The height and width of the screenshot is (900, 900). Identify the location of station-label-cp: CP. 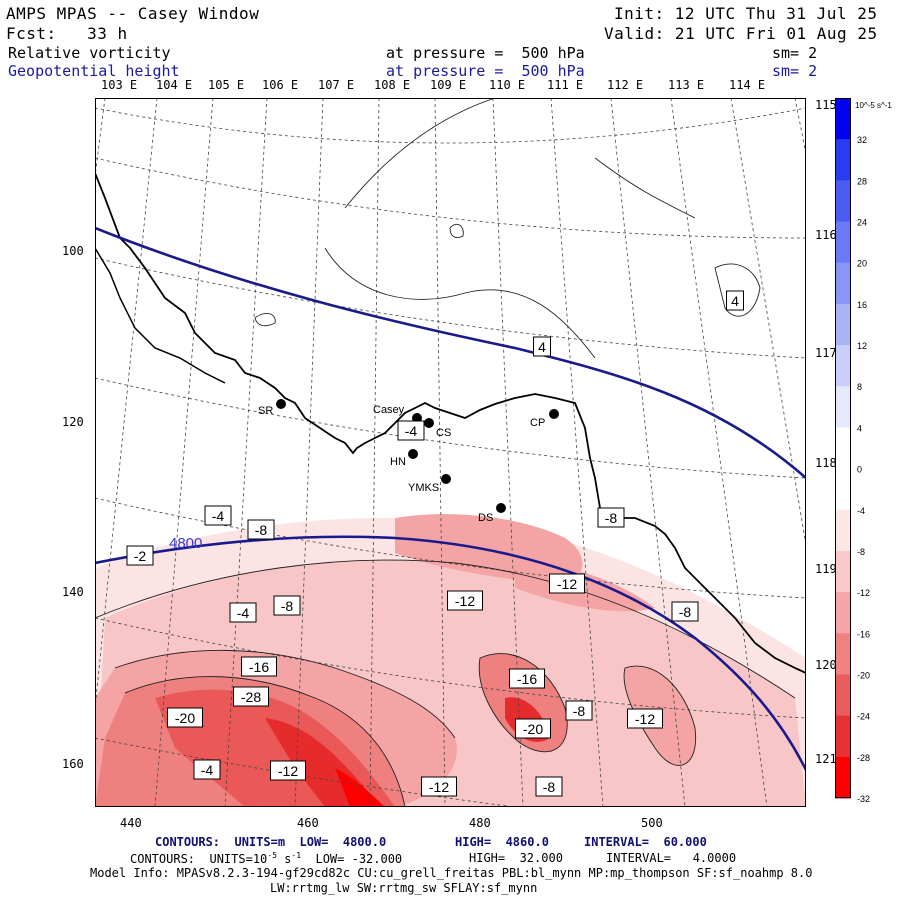
(537, 423).